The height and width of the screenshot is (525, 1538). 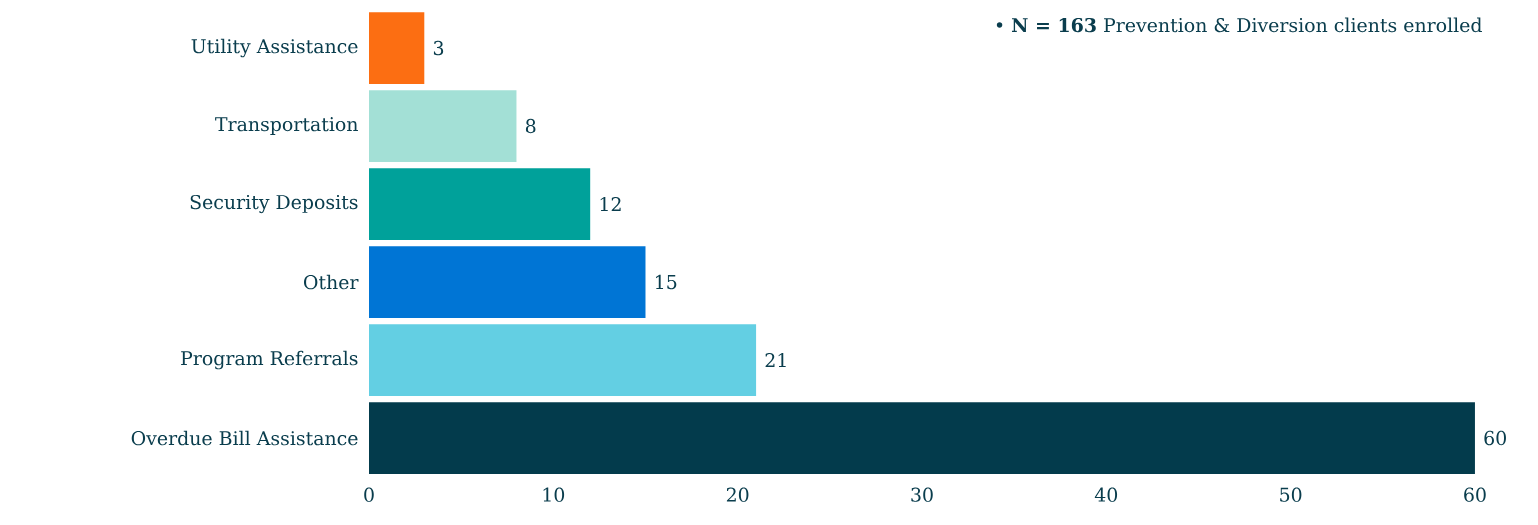 I want to click on y-tick-label: Security Deposits, so click(x=274, y=204).